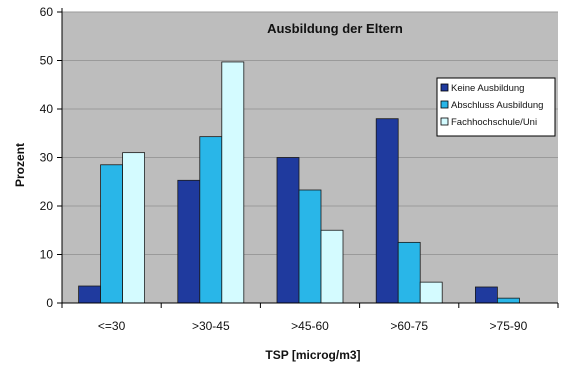 This screenshot has width=565, height=373. Describe the element at coordinates (312, 355) in the screenshot. I see `x-axis-label: TSP [microg/m3]` at that location.